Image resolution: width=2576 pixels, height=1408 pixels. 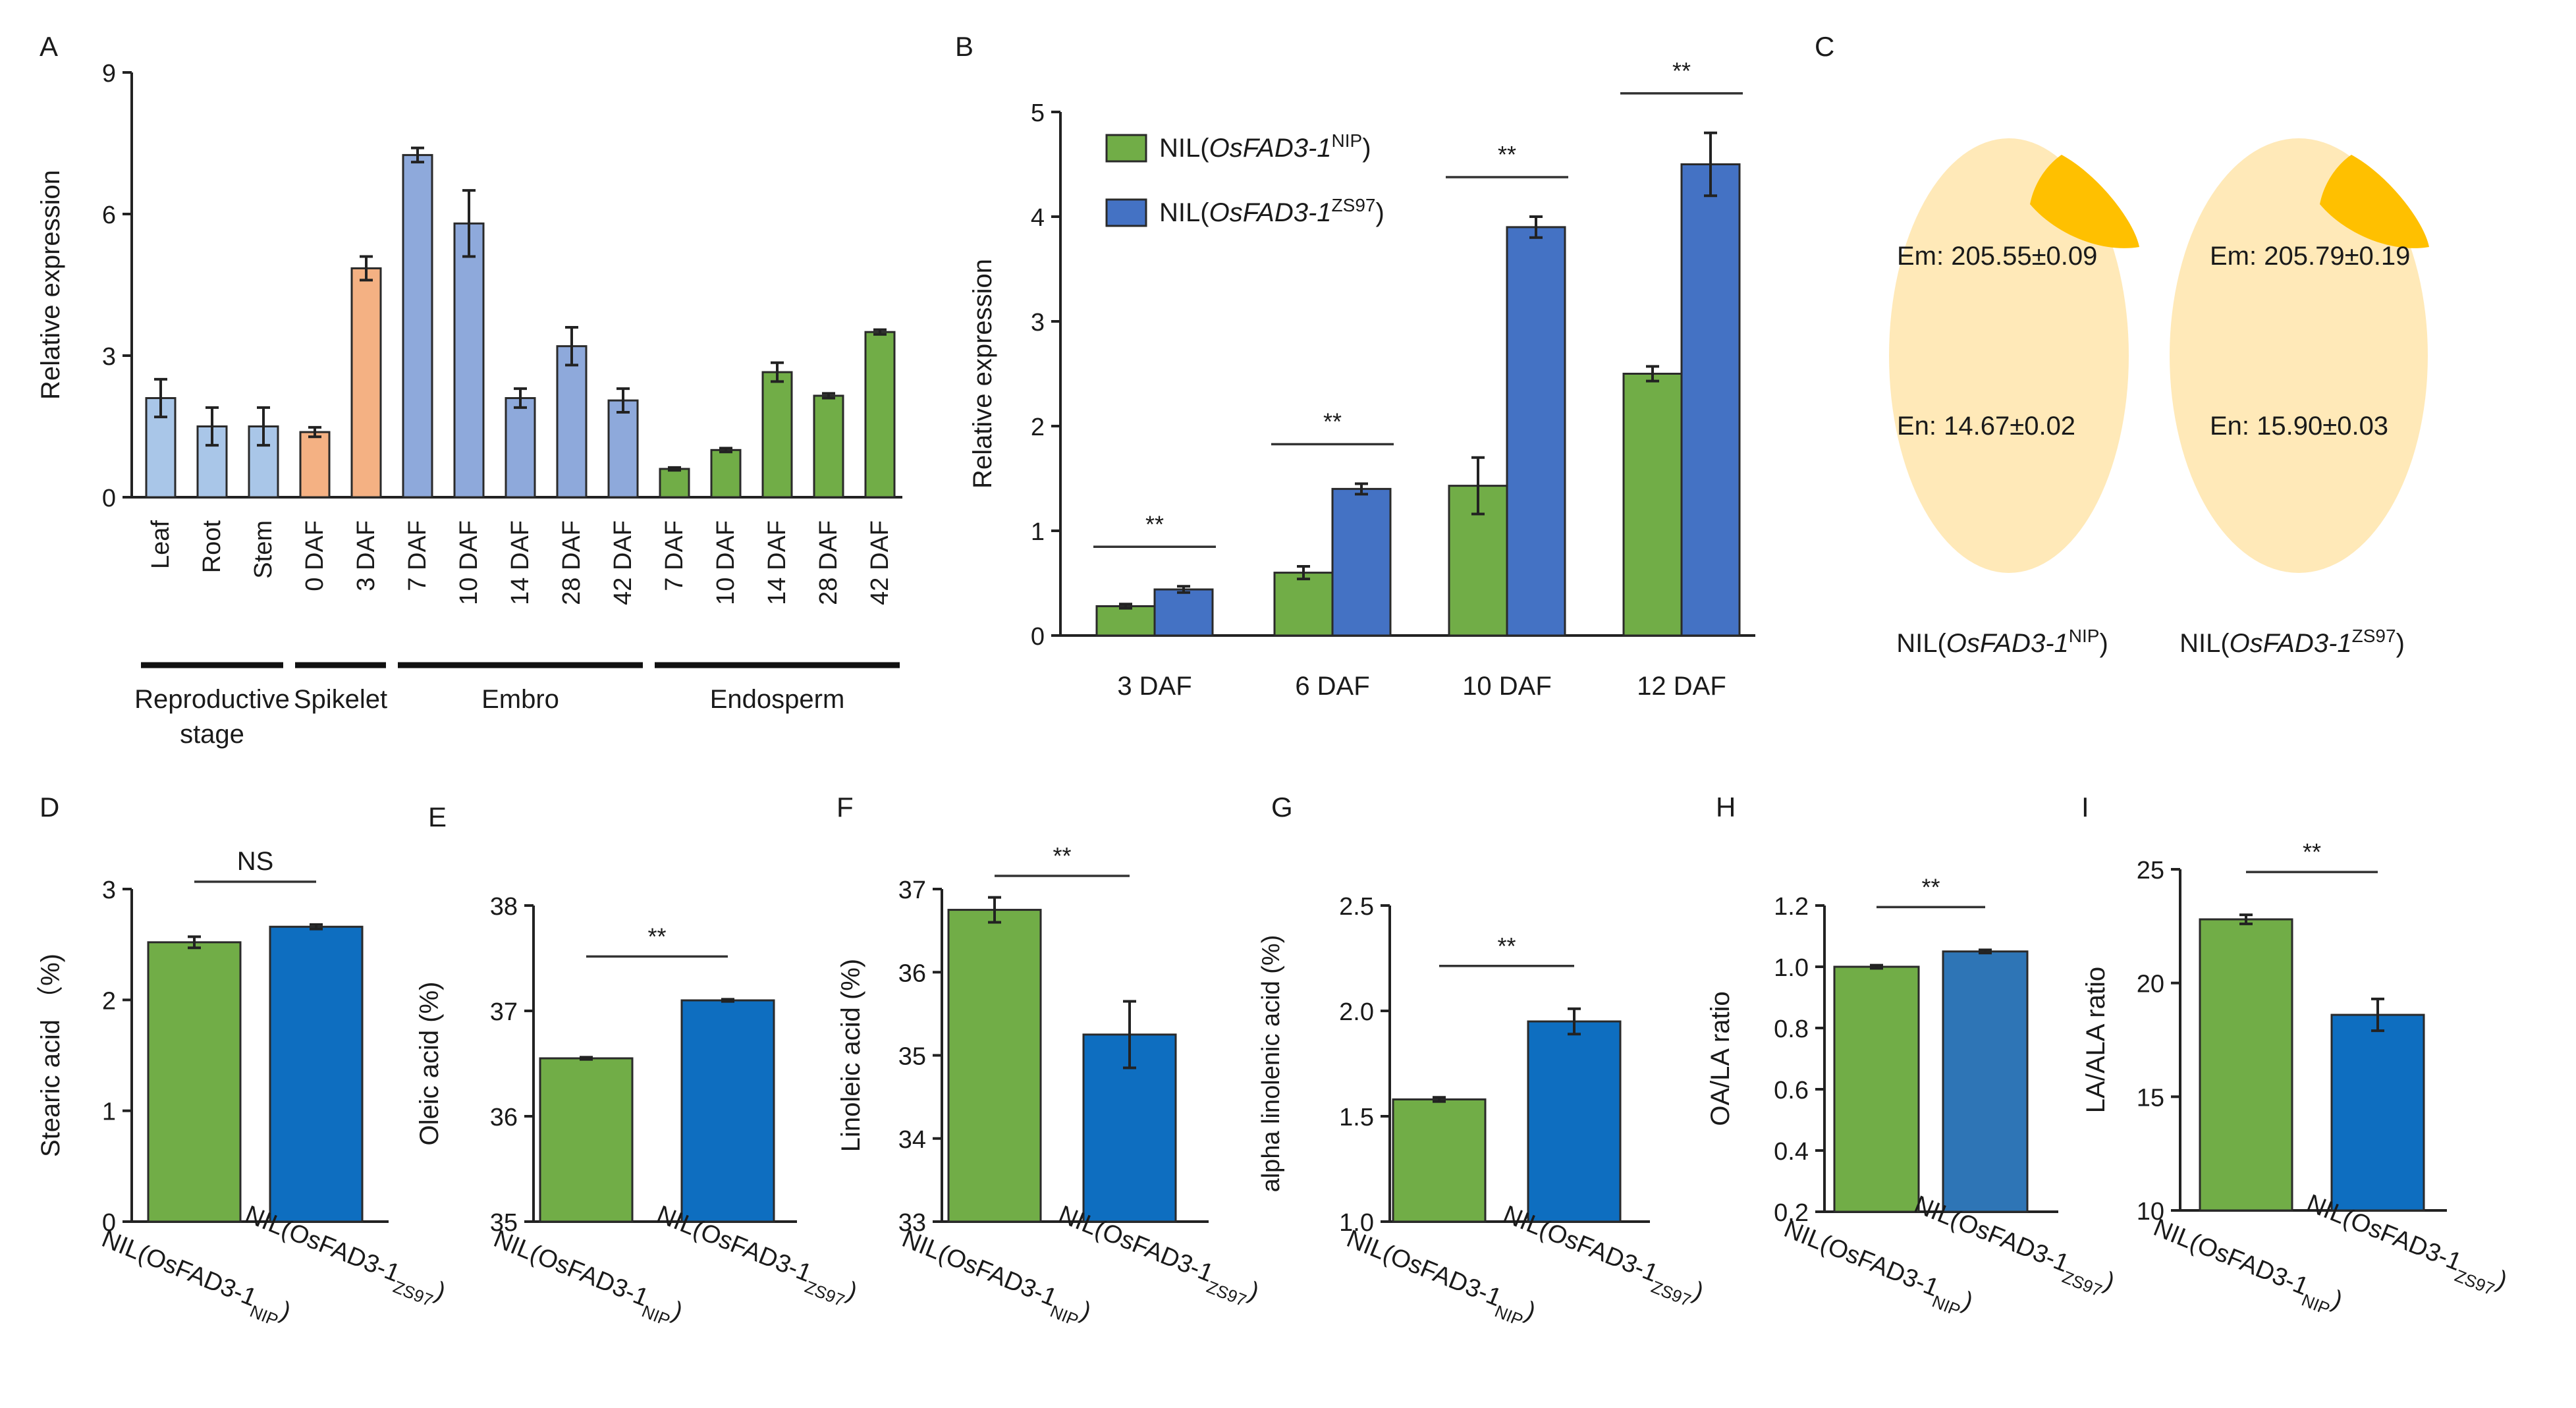 What do you see at coordinates (2002, 642) in the screenshot?
I see `panel-c-seed-label: NIL(OsFAD3-1NIP)` at bounding box center [2002, 642].